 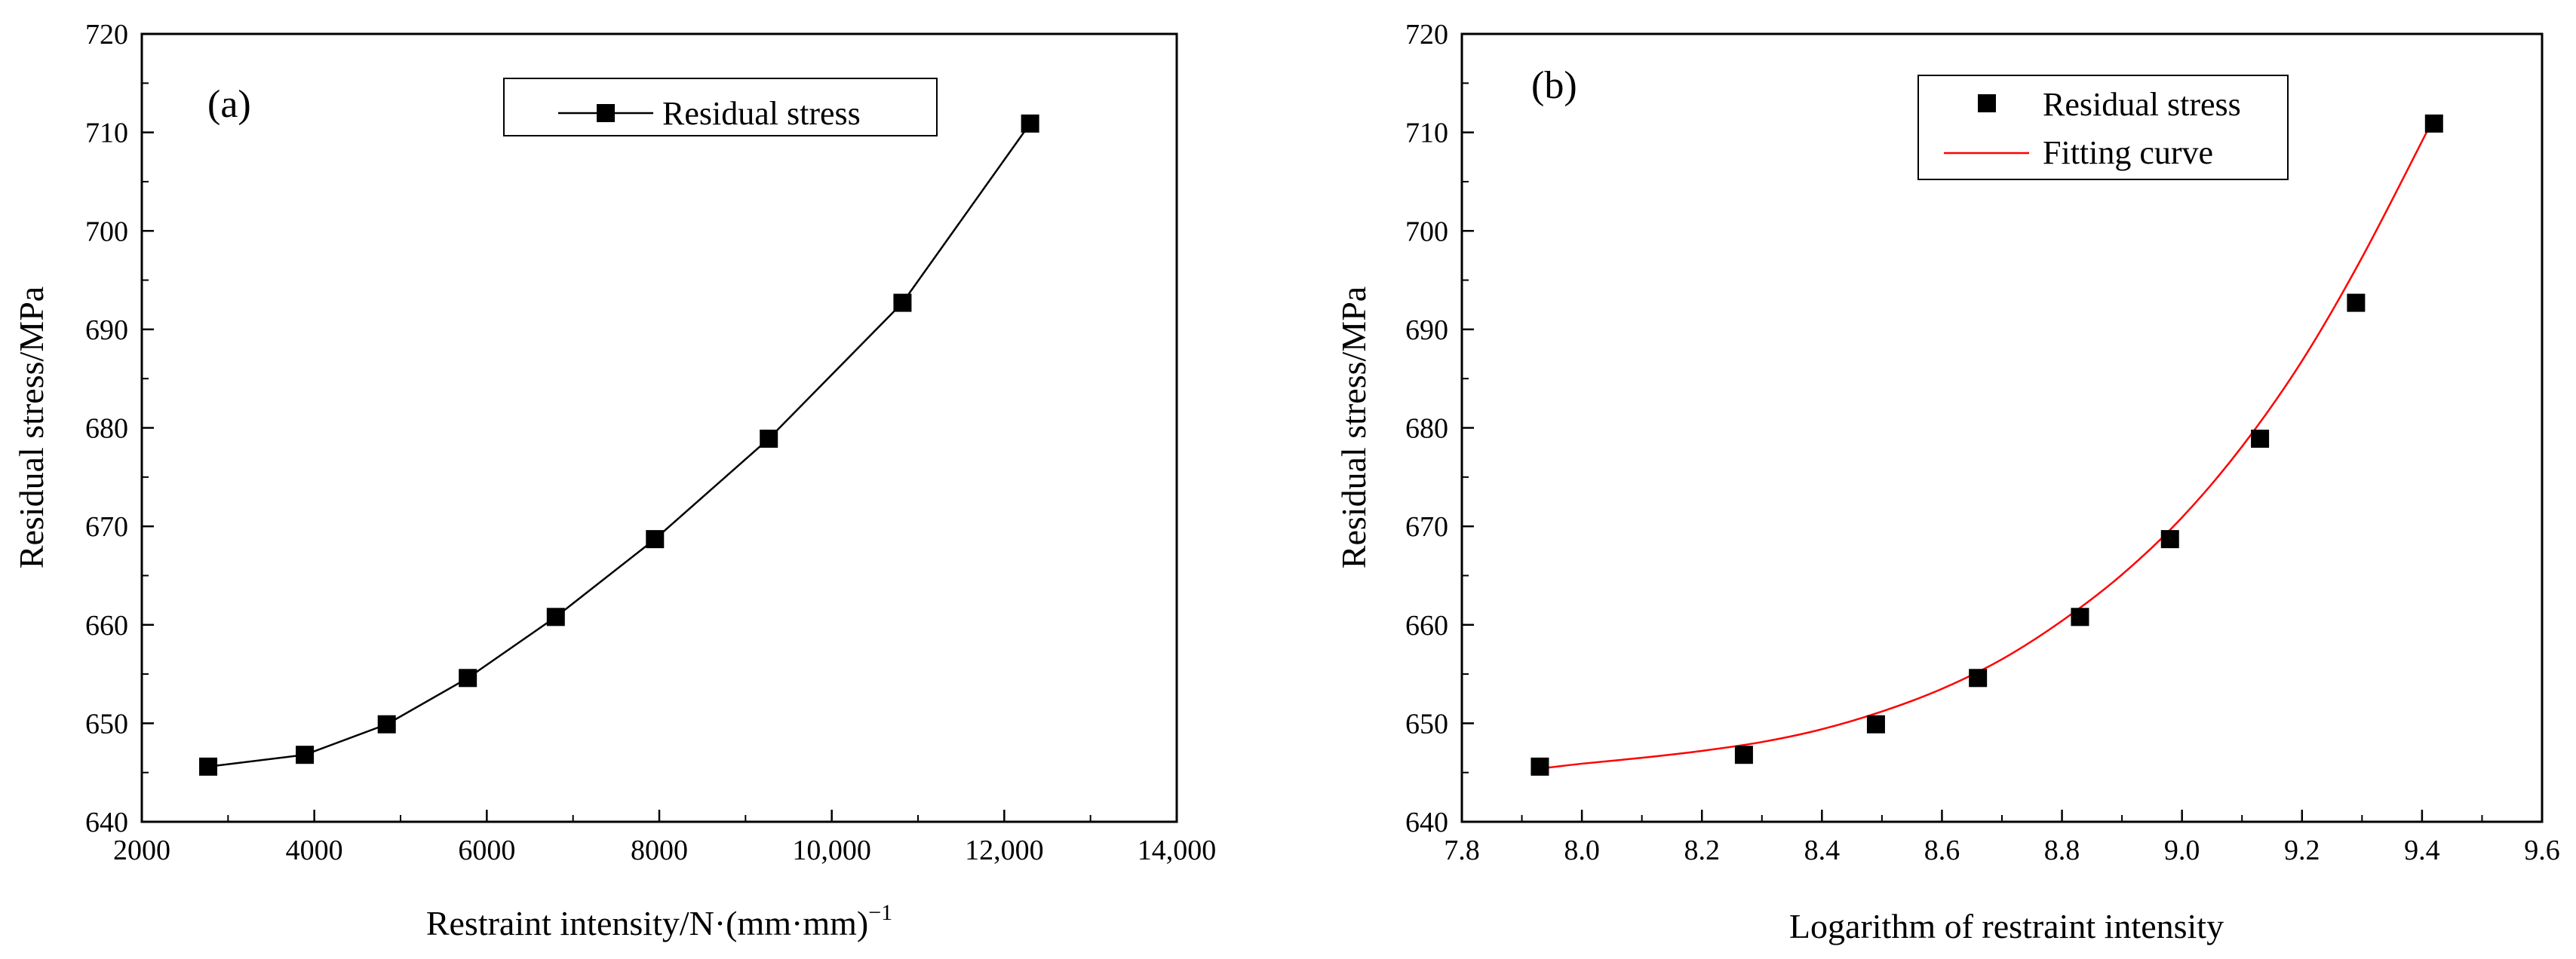 What do you see at coordinates (659, 850) in the screenshot?
I see `x-tick-label-a: 8000` at bounding box center [659, 850].